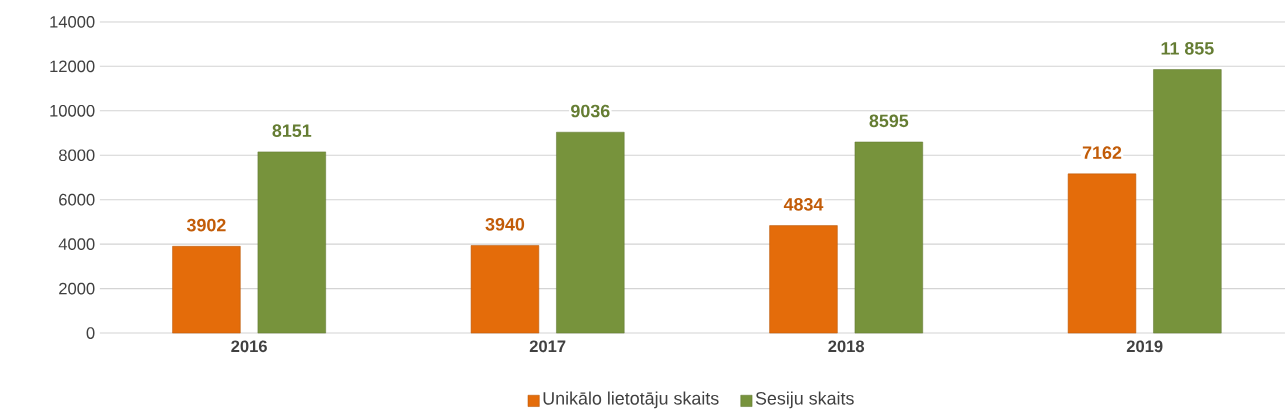 The image size is (1285, 414). Describe the element at coordinates (846, 346) in the screenshot. I see `x-tick-label: 2018` at that location.